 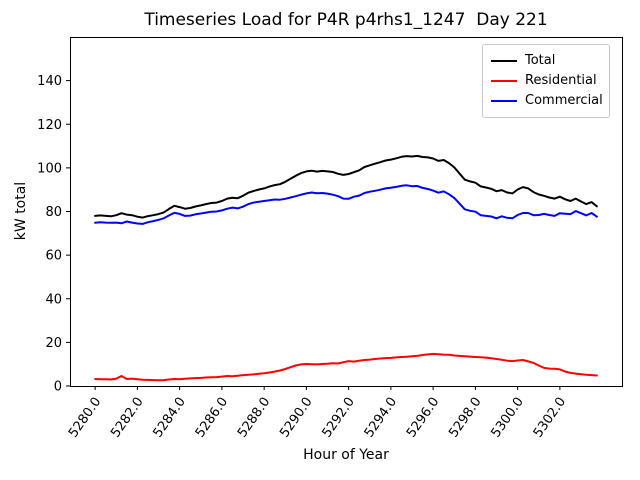 I want to click on y-tick-label: 100, so click(x=49, y=168).